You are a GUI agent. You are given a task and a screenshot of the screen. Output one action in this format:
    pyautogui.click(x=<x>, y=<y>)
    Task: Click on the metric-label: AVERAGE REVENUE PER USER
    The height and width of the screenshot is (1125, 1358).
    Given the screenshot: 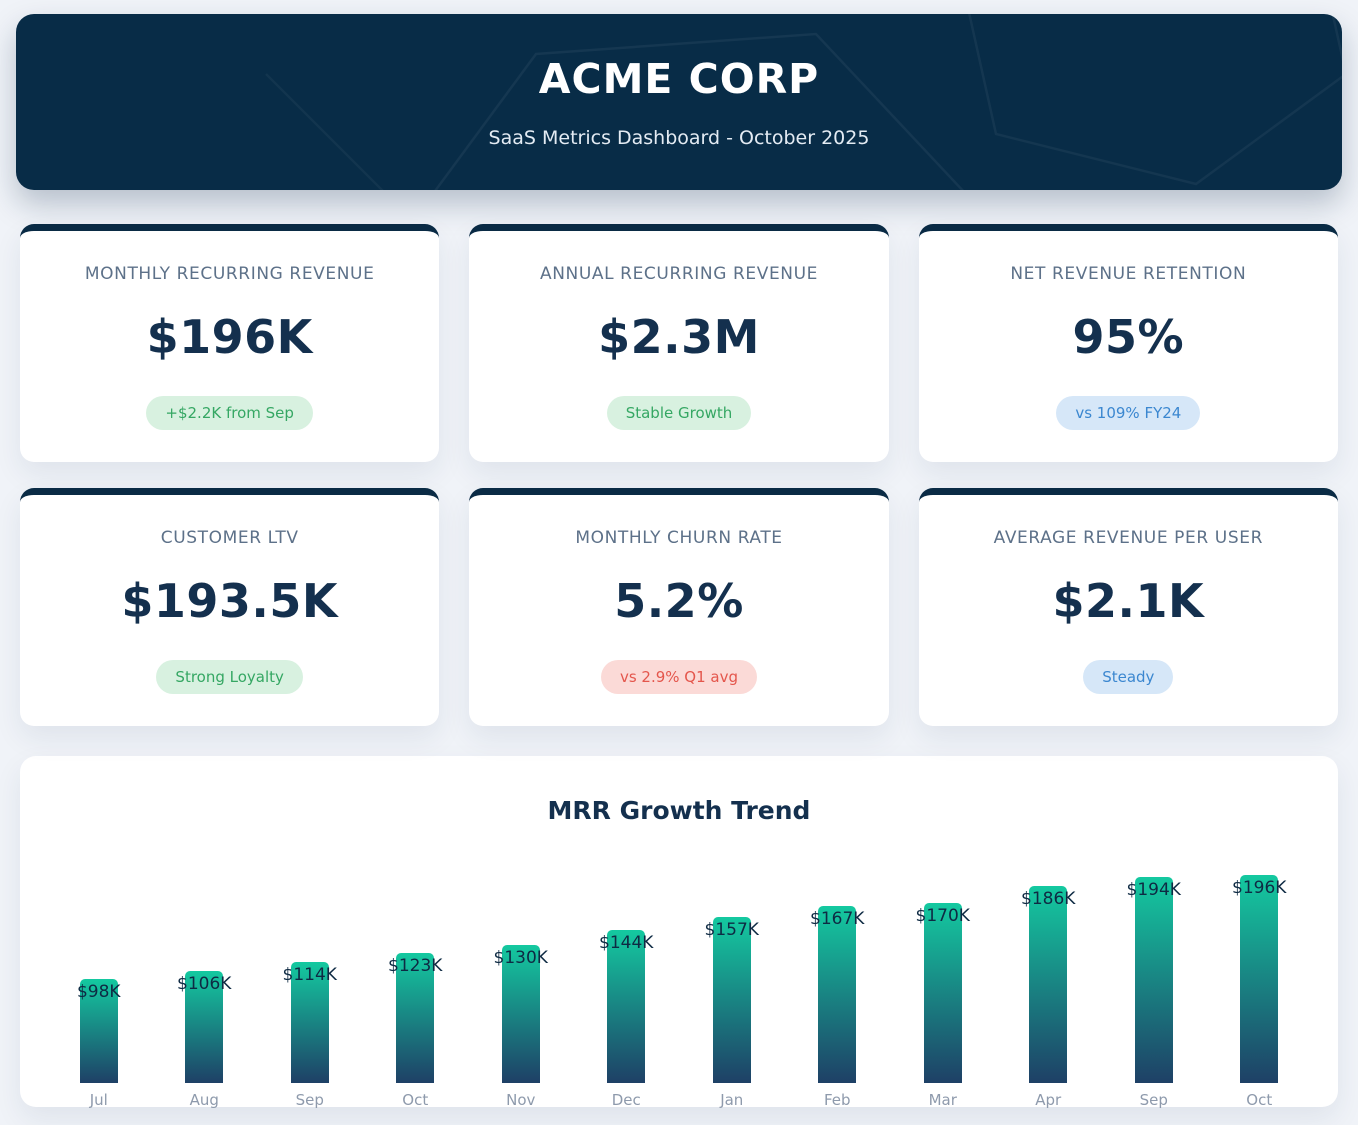 What is the action you would take?
    pyautogui.click(x=1128, y=537)
    